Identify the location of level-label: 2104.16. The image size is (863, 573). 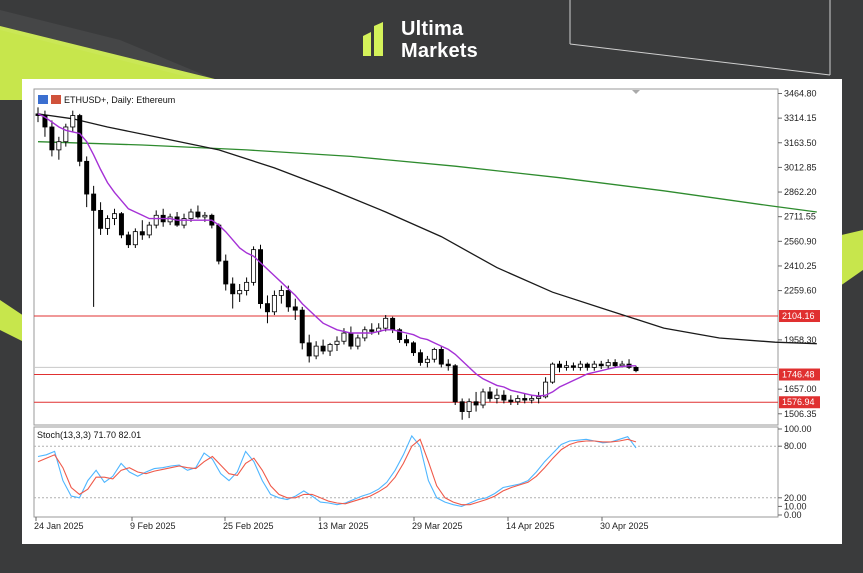
(798, 316).